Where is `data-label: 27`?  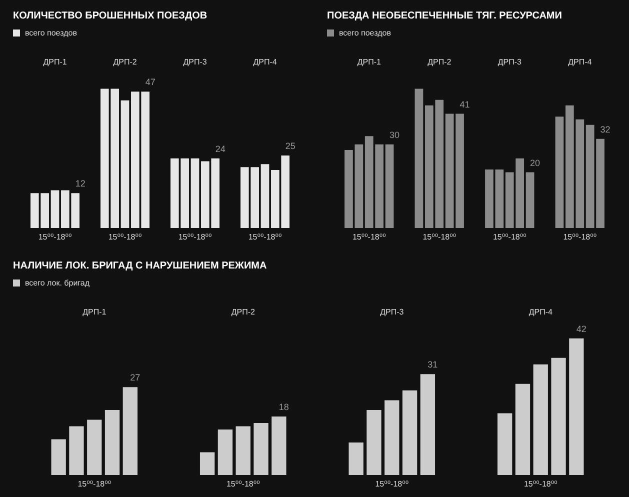 data-label: 27 is located at coordinates (135, 377).